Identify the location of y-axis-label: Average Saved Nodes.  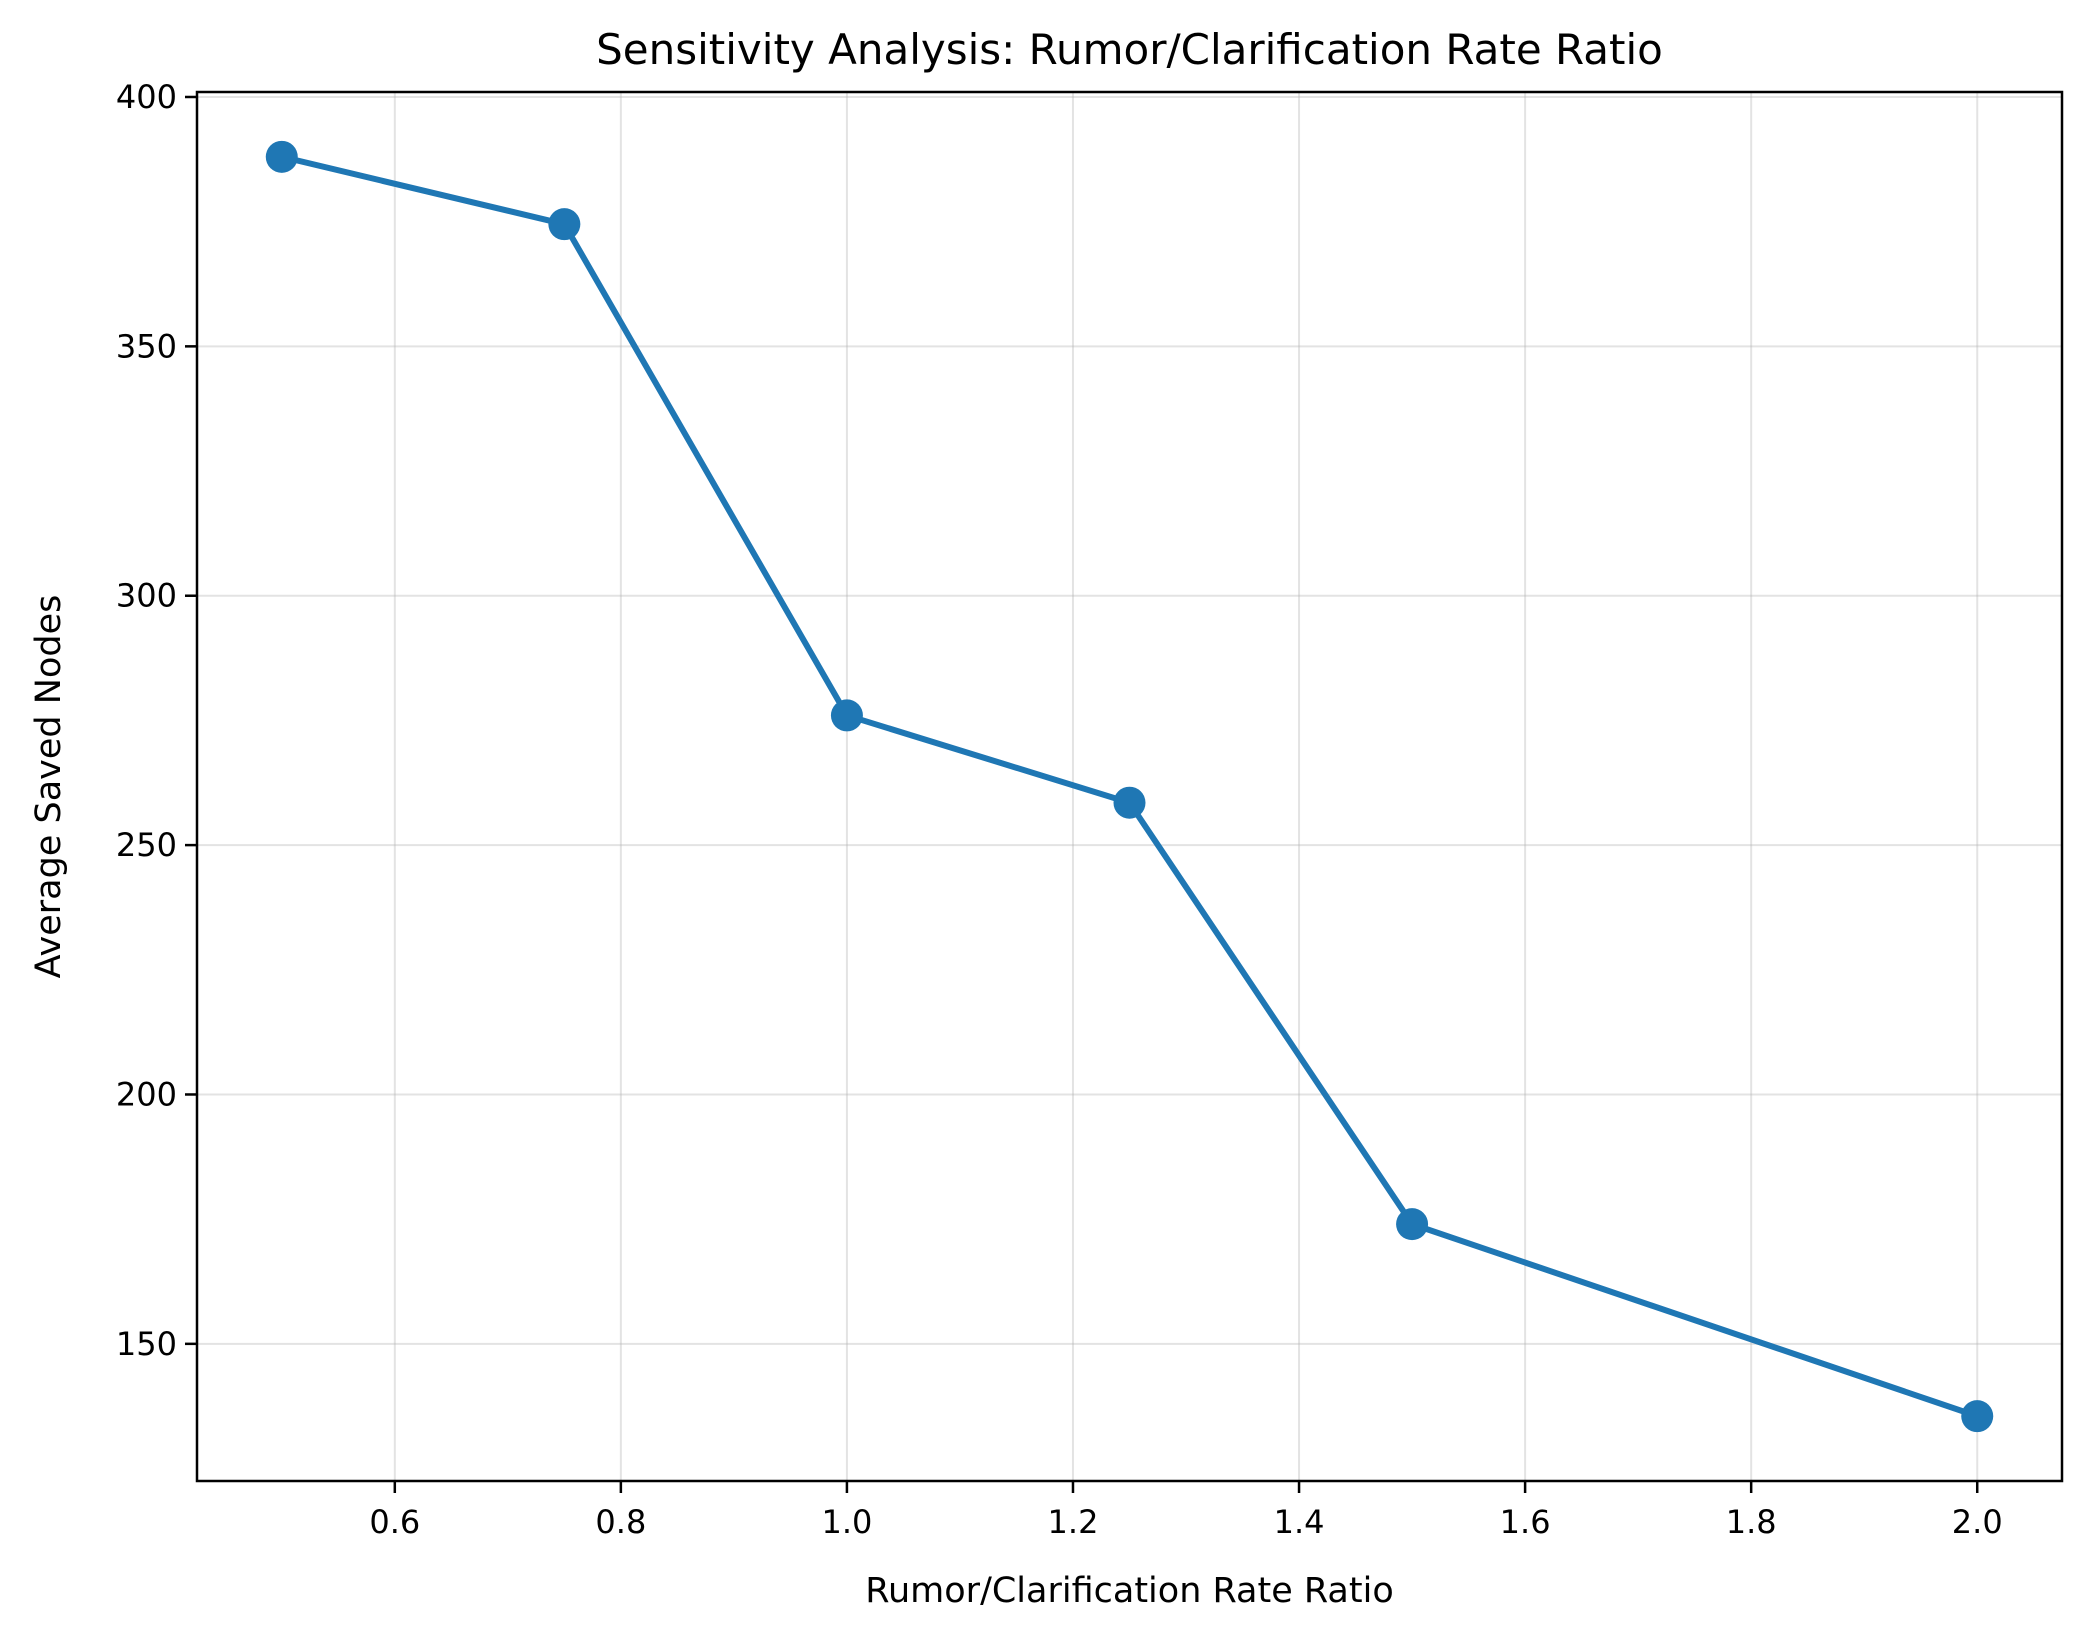
(49, 787).